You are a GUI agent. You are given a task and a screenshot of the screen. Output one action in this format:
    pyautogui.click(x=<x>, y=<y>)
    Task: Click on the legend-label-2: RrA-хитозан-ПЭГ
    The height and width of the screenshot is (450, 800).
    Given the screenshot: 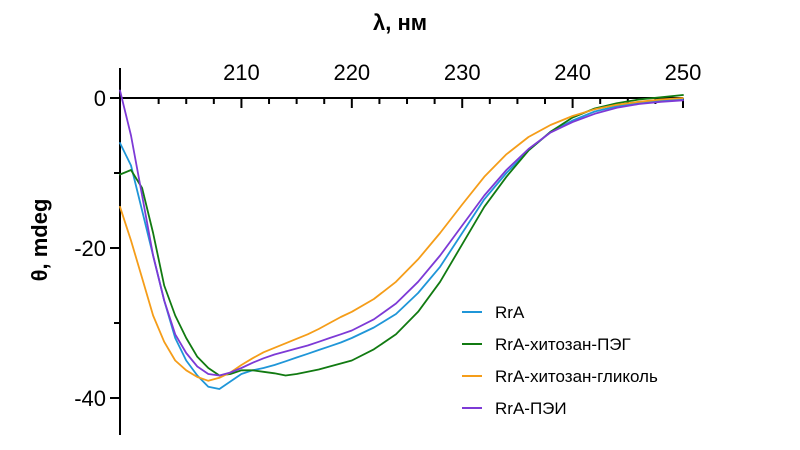 What is the action you would take?
    pyautogui.click(x=563, y=344)
    